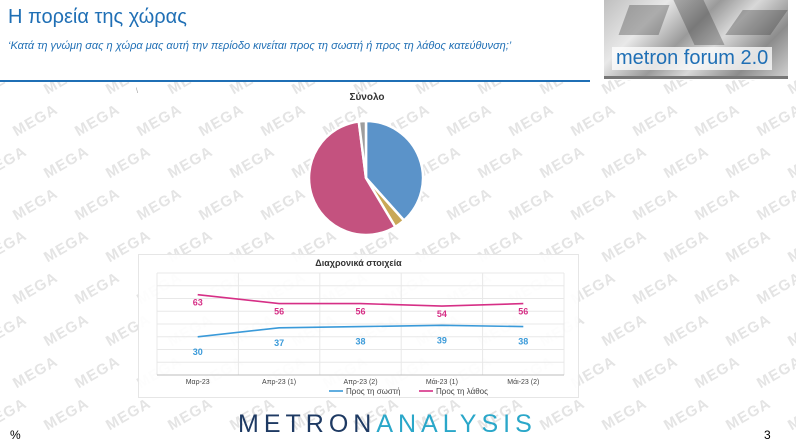  Describe the element at coordinates (15, 435) in the screenshot. I see `percent-sign: %` at that location.